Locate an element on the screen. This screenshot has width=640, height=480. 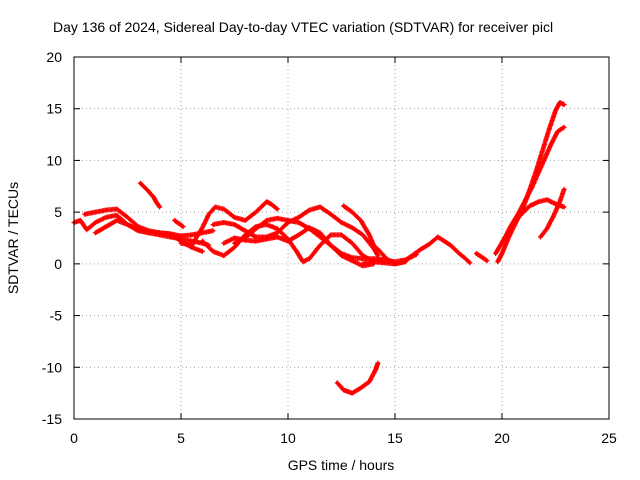
y-tick-label: 0 is located at coordinates (58, 264).